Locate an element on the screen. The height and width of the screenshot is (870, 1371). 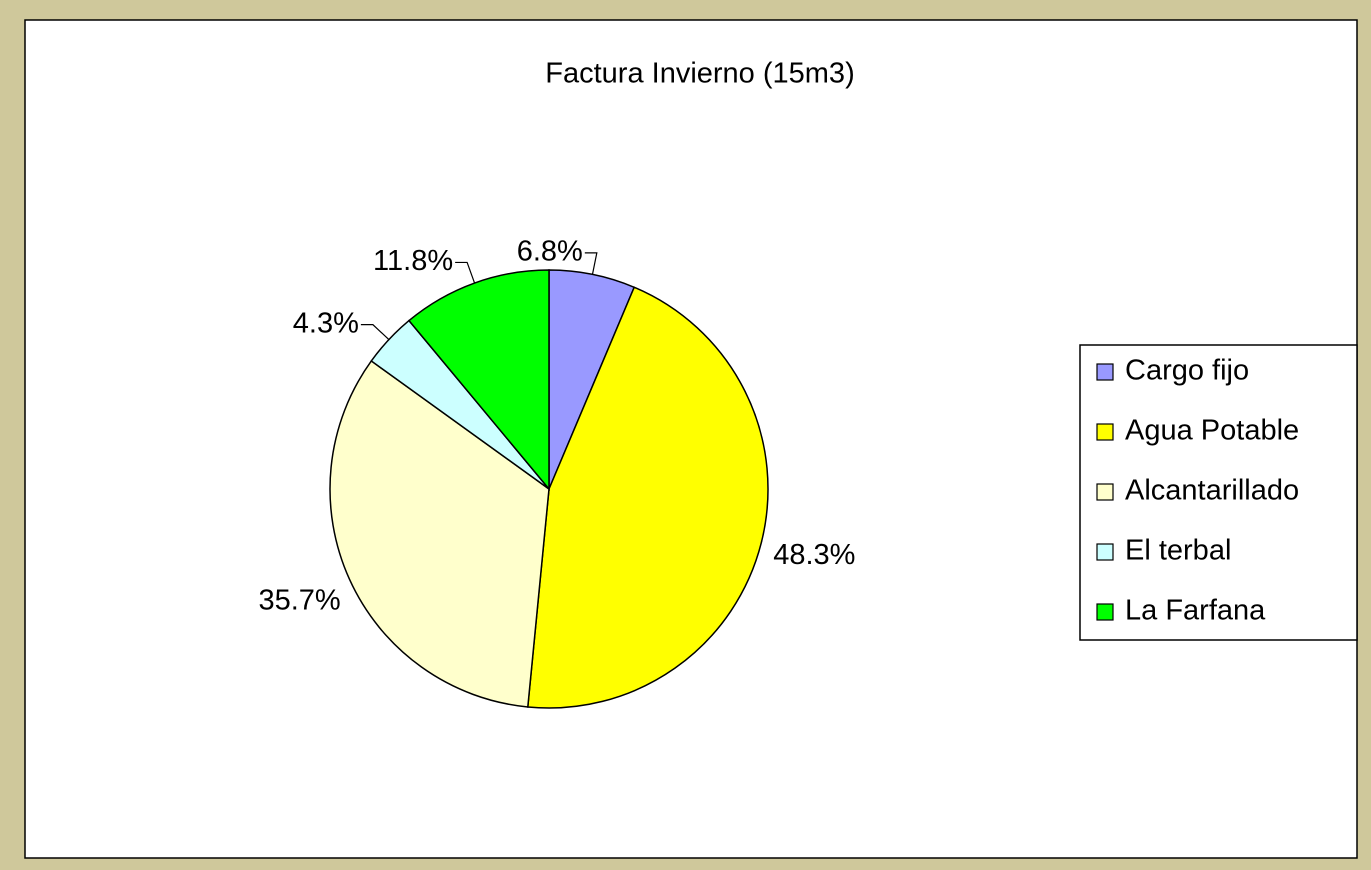
data-label: 4.3% is located at coordinates (326, 323).